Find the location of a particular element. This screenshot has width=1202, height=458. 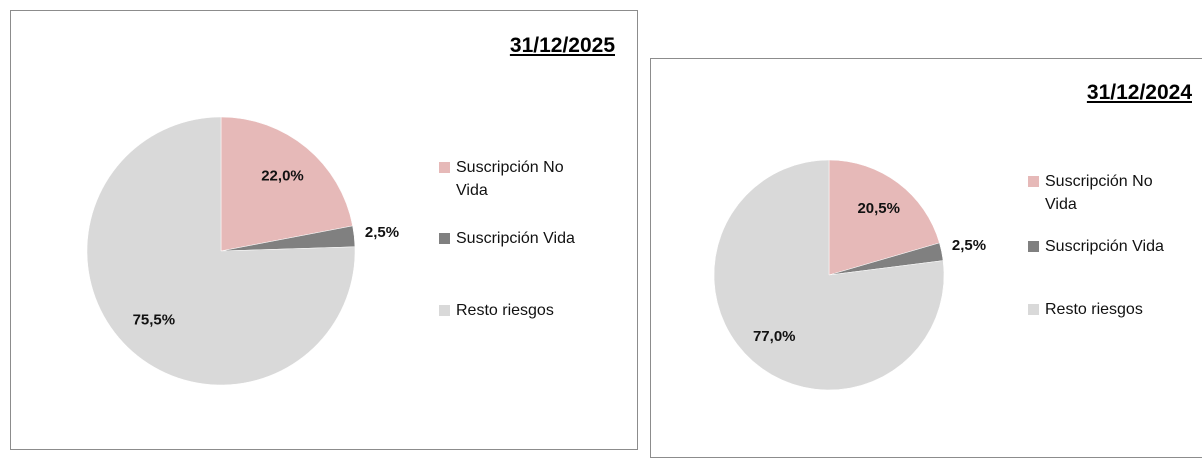

data-label: 75,5% is located at coordinates (154, 319).